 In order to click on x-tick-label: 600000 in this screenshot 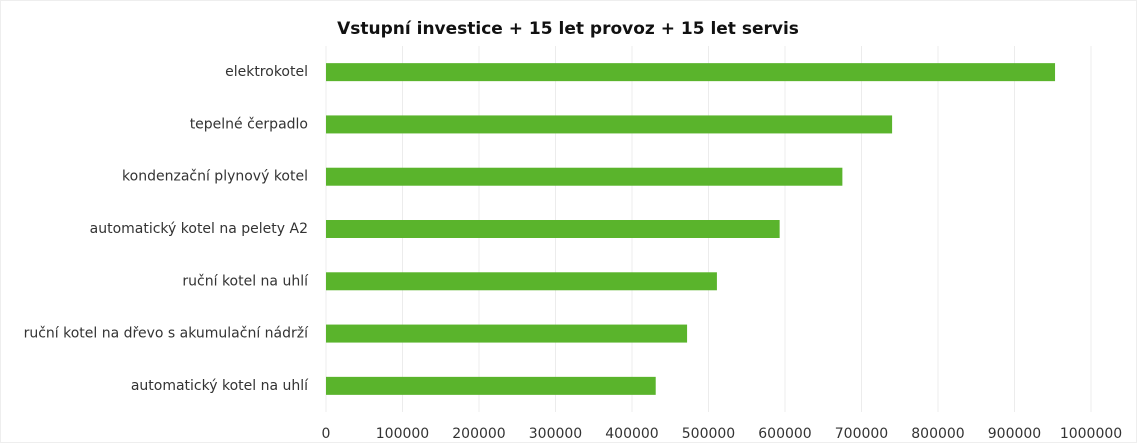, I will do `click(784, 434)`.